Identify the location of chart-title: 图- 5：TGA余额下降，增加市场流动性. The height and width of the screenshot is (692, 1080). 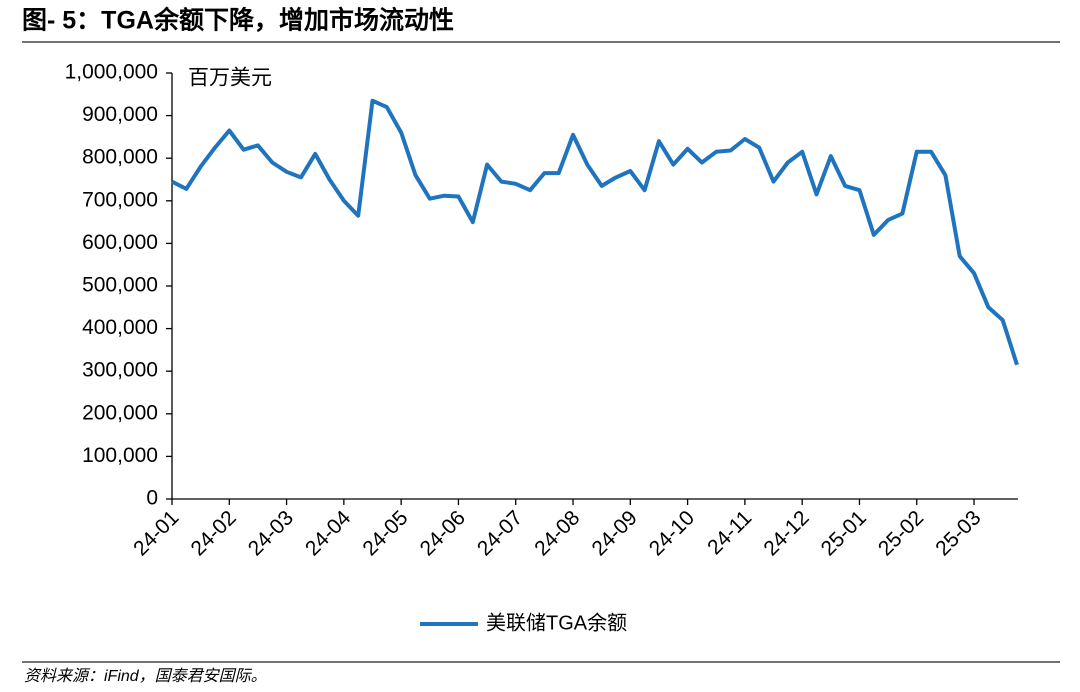
(238, 20).